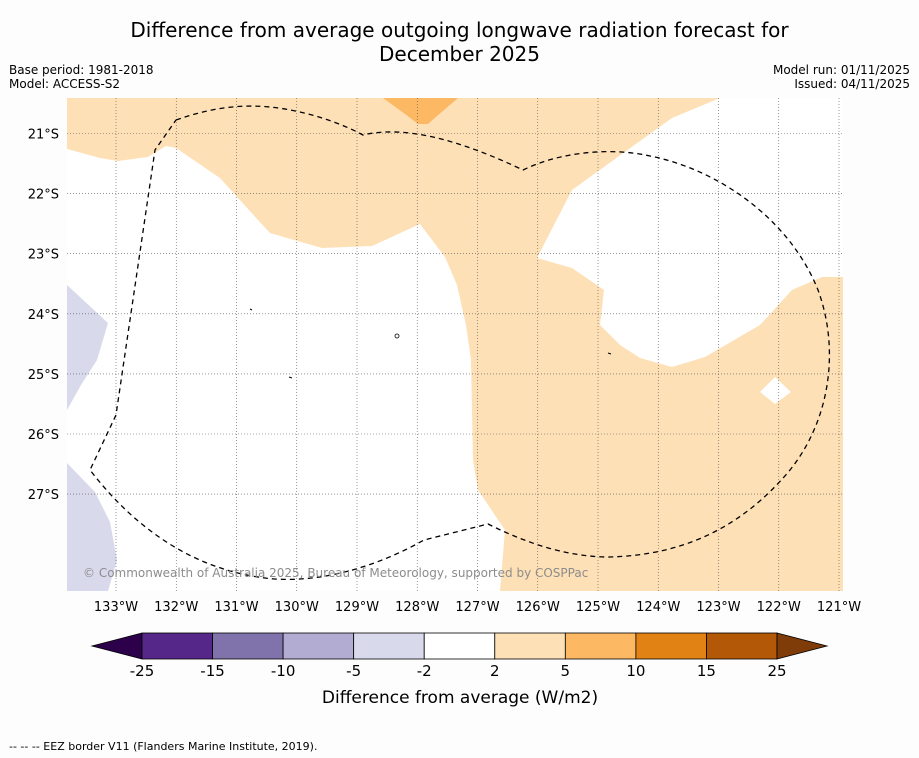  What do you see at coordinates (706, 671) in the screenshot?
I see `colorbar-tick-label: 15` at bounding box center [706, 671].